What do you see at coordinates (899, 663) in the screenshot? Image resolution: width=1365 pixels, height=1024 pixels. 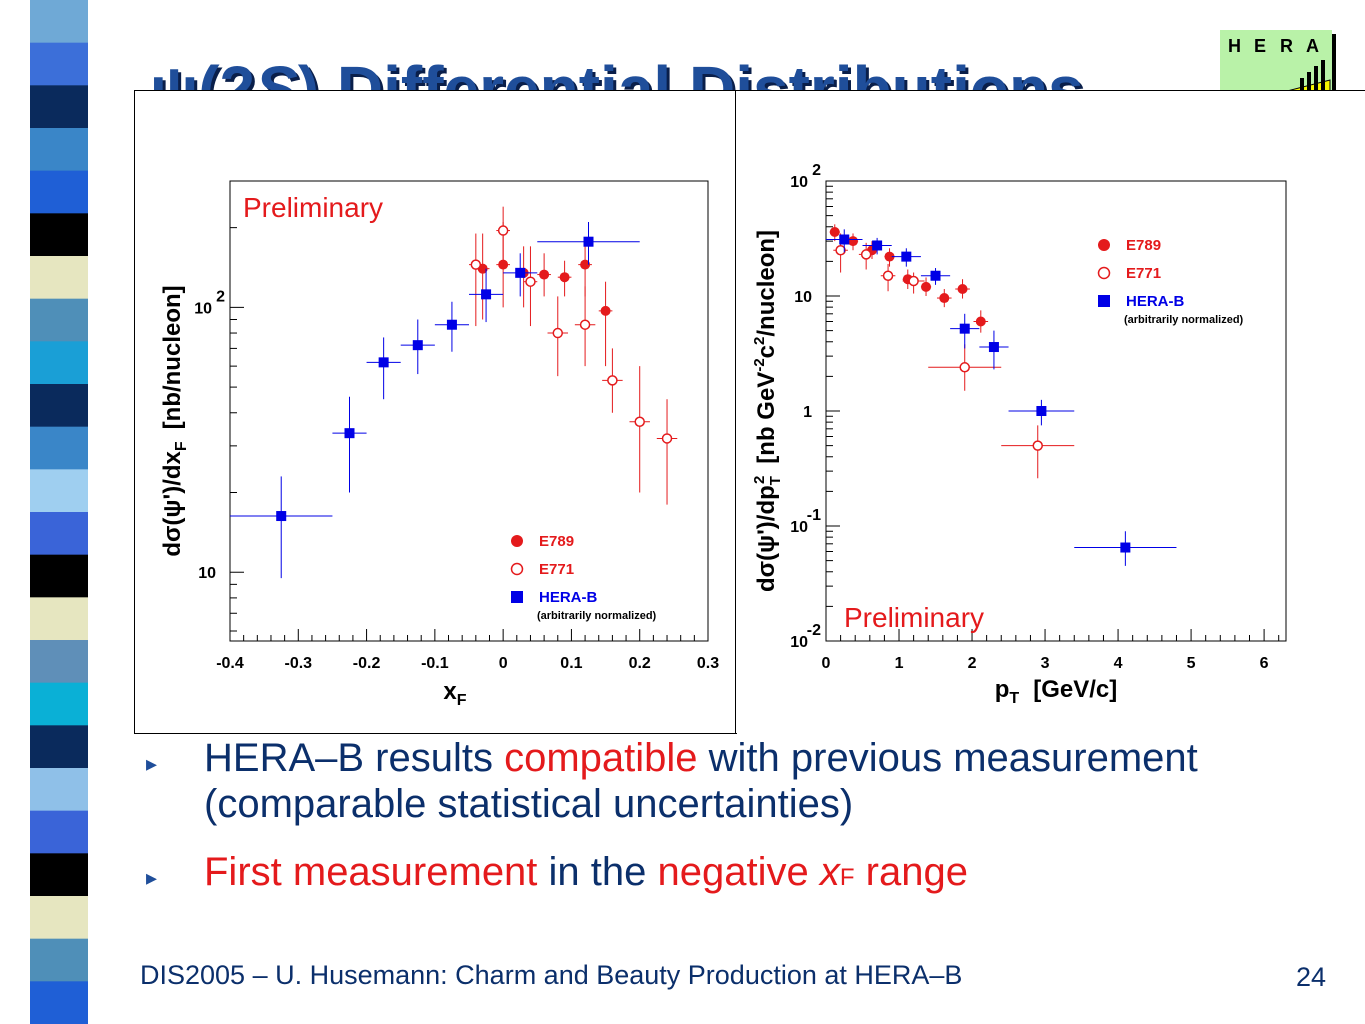 I see `x-tick-label: 1` at bounding box center [899, 663].